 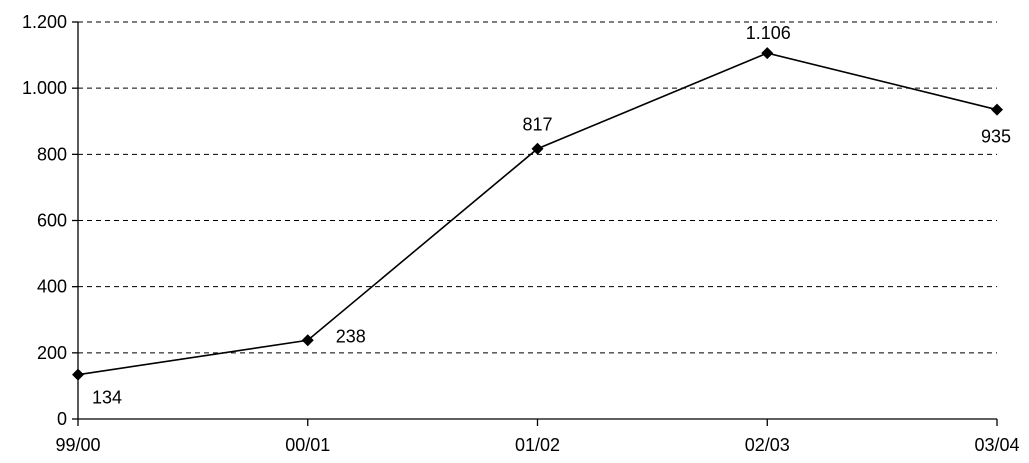 I want to click on data-label: 134, so click(x=107, y=398).